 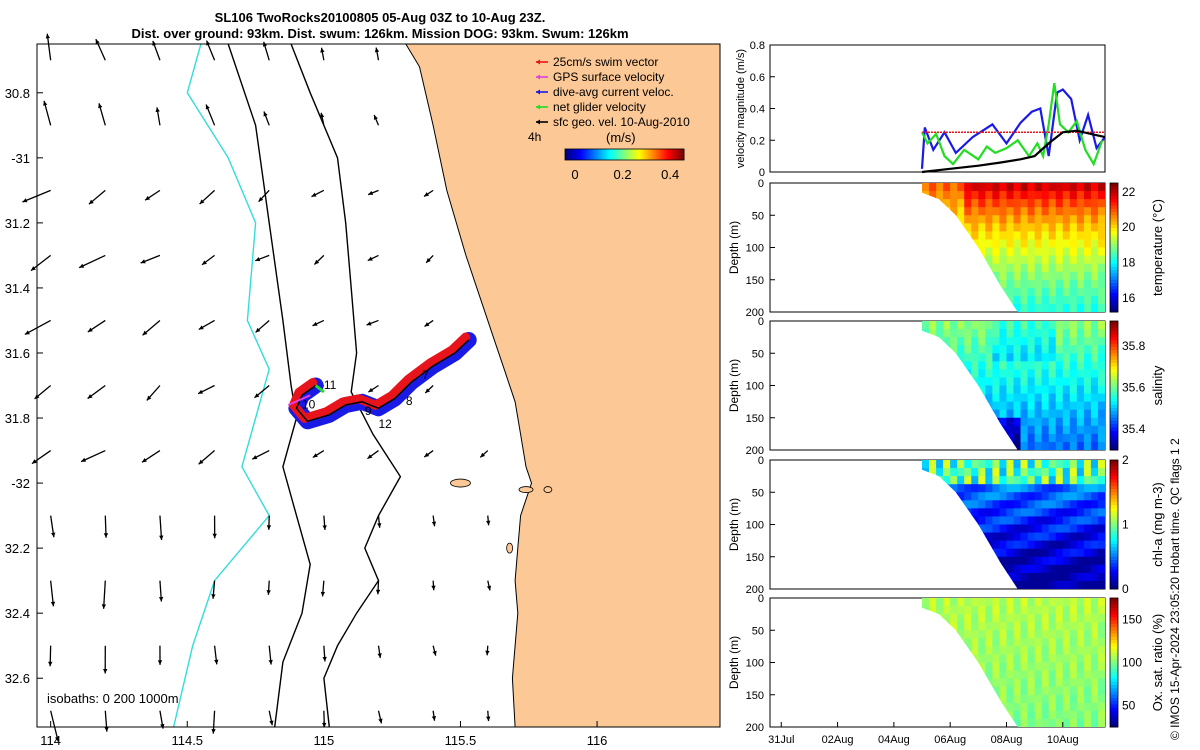 I want to click on velocity-series-line, so click(x=1013, y=151).